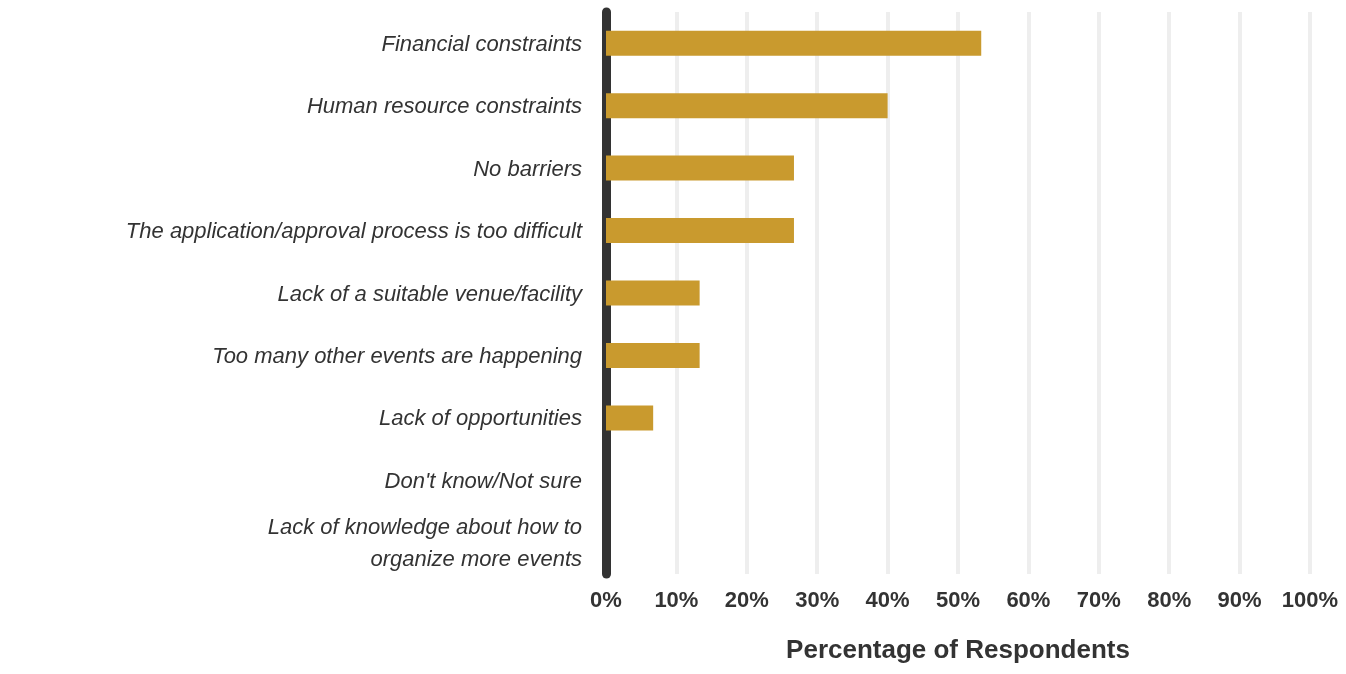  I want to click on y-tick-label: Lack of opportunities, so click(480, 418).